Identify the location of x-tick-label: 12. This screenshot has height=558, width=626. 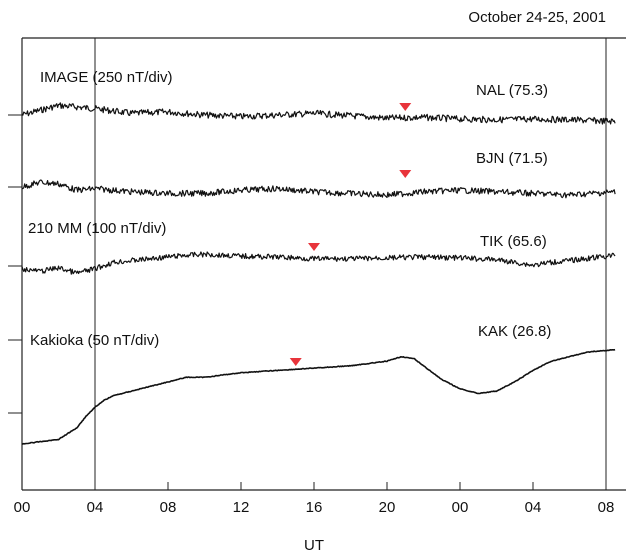
(241, 507).